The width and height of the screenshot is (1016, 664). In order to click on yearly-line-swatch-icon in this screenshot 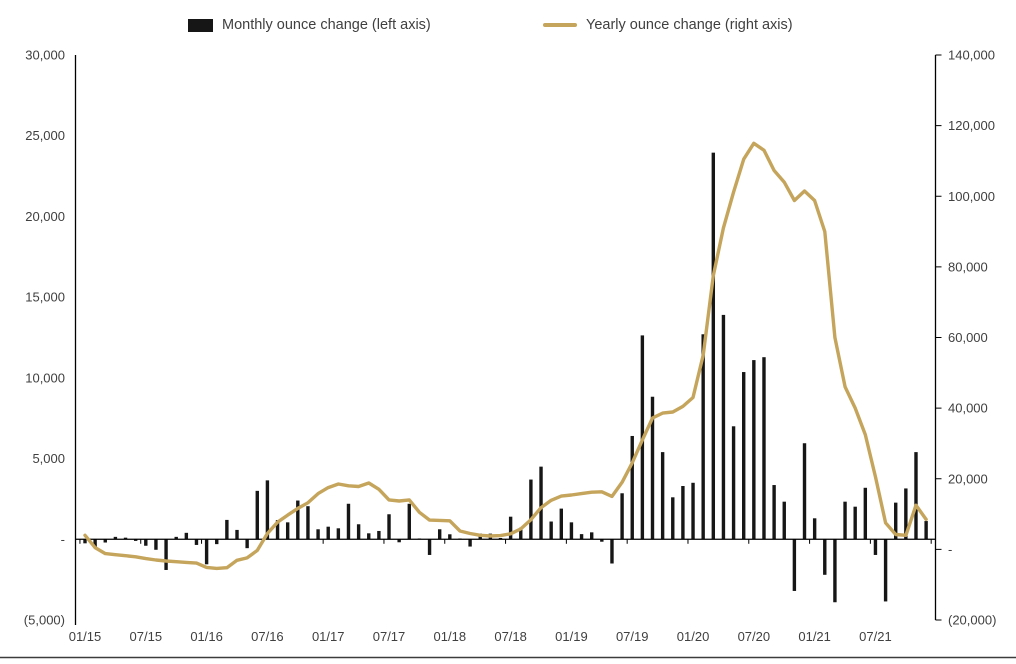, I will do `click(560, 25)`.